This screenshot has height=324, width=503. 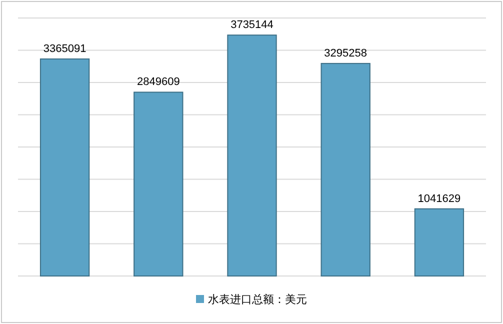 I want to click on data-label: 3735144, so click(x=252, y=25).